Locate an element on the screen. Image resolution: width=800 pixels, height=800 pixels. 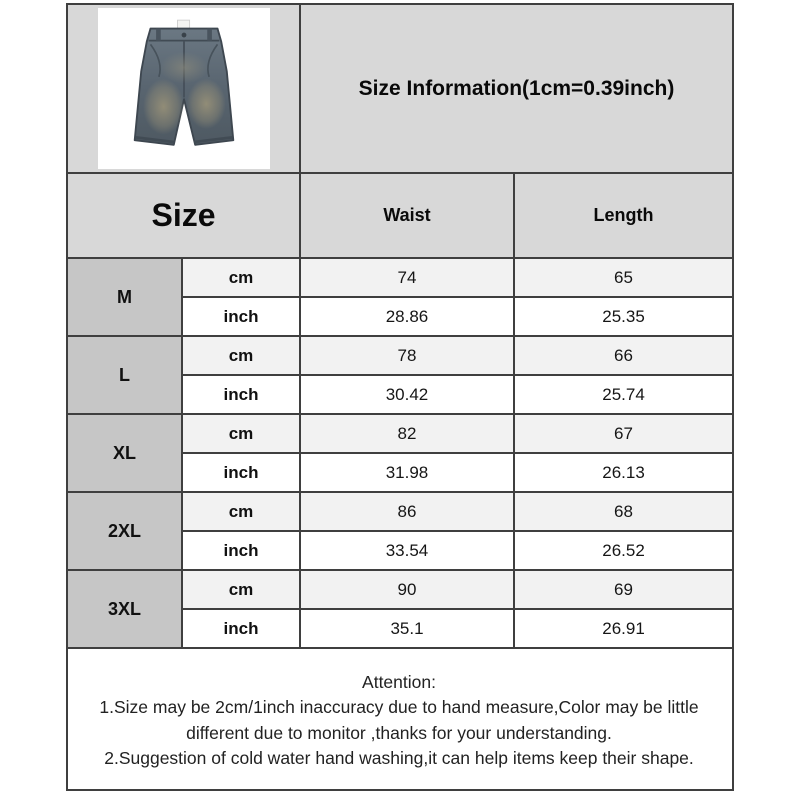
product-image-cell is located at coordinates (183, 88).